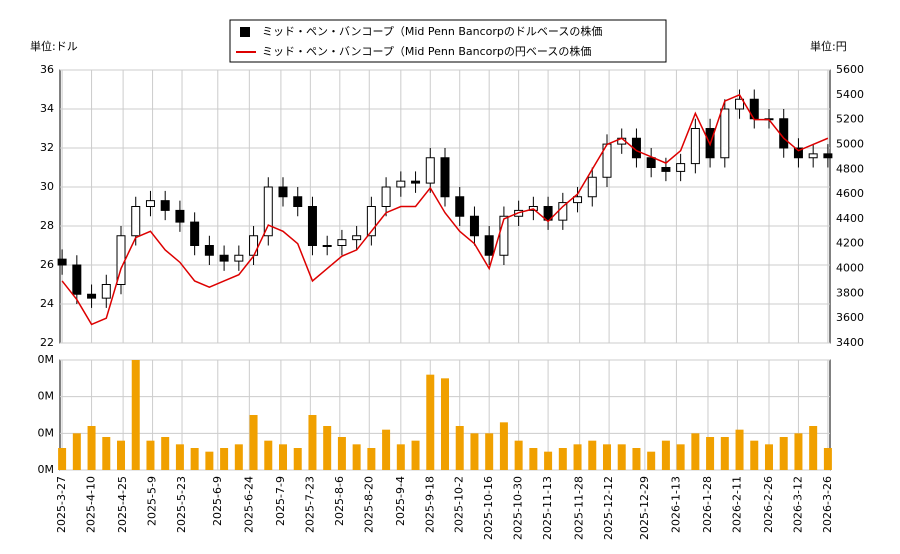 The image size is (900, 554). I want to click on y-unit: 単位:ドル, so click(54, 46).